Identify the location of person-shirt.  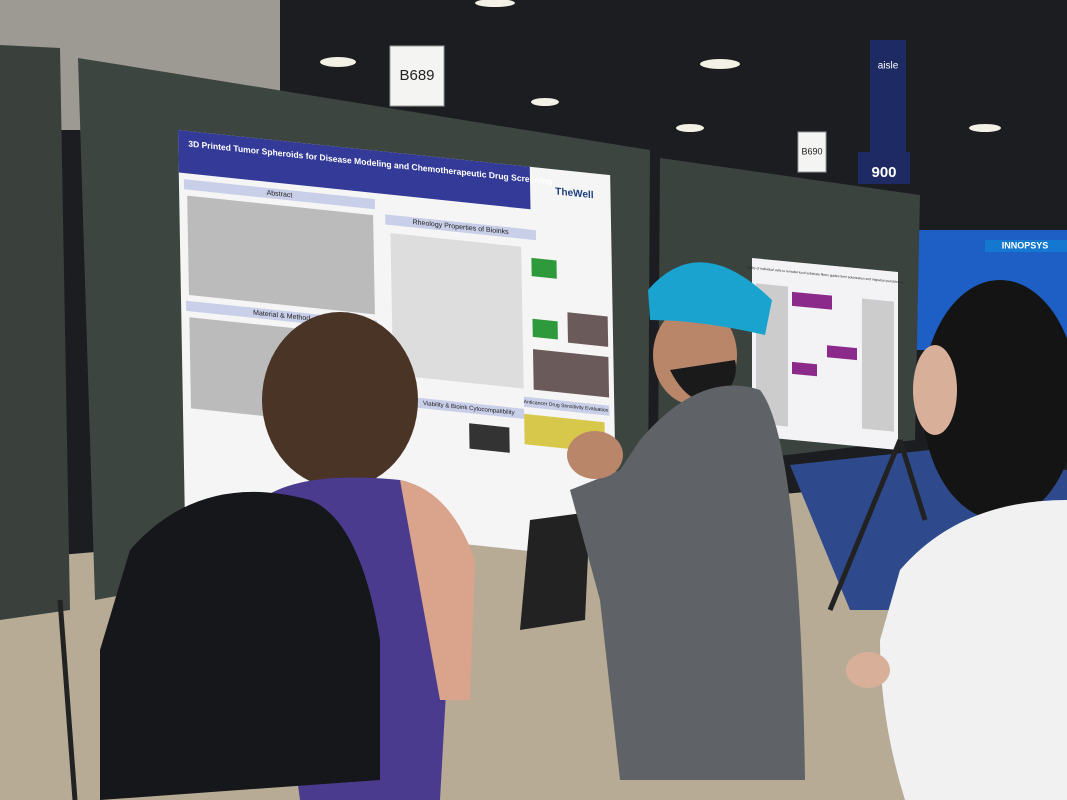
(973, 650).